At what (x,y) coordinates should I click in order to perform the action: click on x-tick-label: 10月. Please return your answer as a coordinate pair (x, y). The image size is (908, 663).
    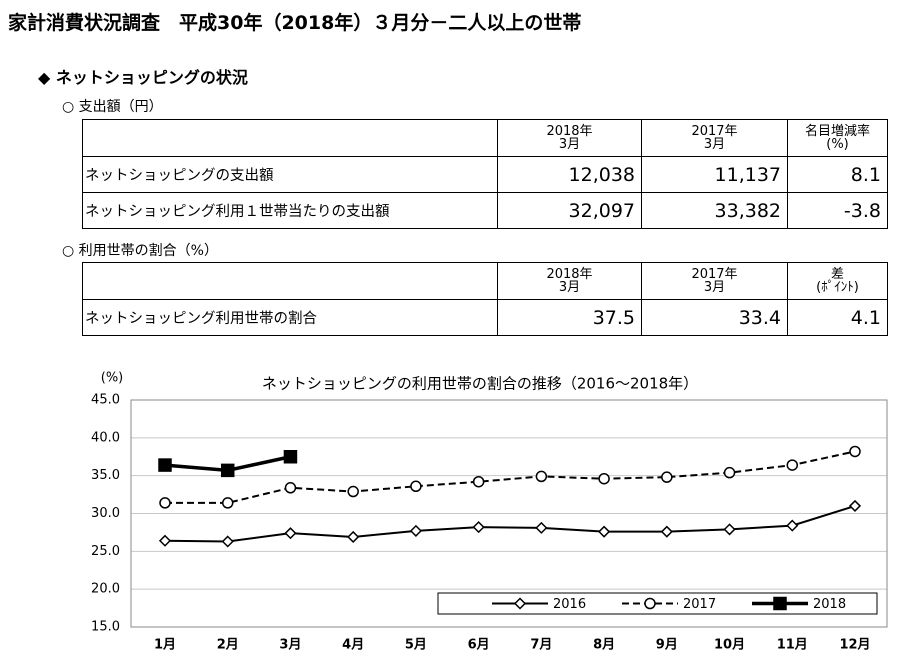
    Looking at the image, I should click on (729, 645).